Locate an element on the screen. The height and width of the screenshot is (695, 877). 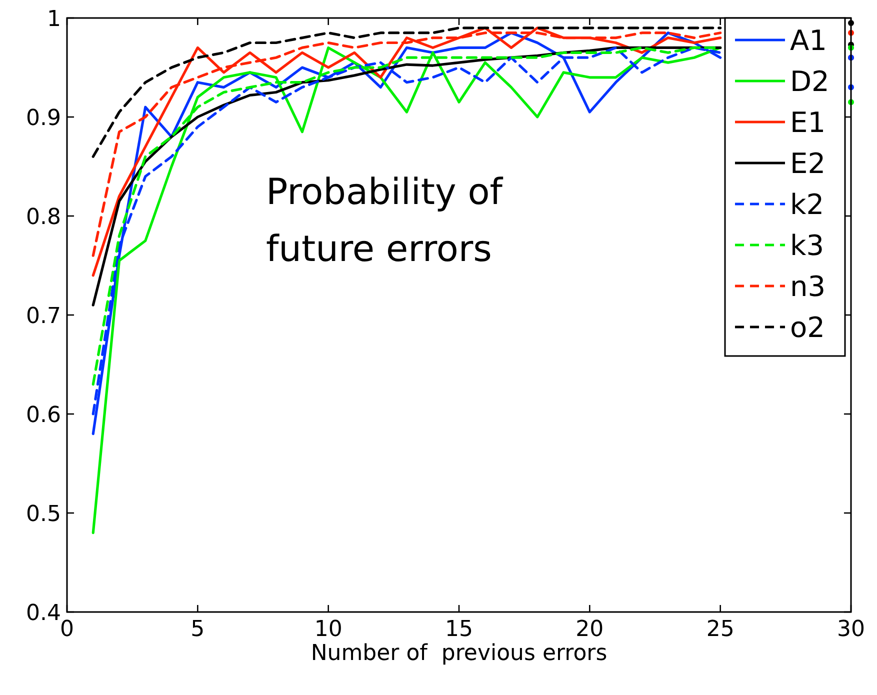
y-tick-label: 0.4 is located at coordinates (43, 613).